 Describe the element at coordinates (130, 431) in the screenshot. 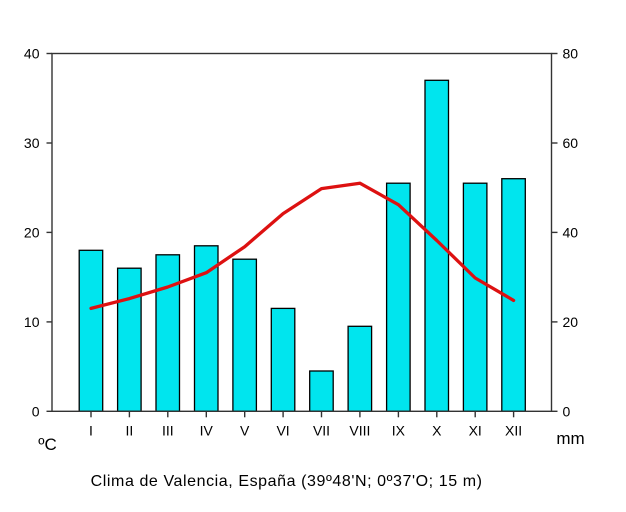

I see `svg-text: II` at that location.